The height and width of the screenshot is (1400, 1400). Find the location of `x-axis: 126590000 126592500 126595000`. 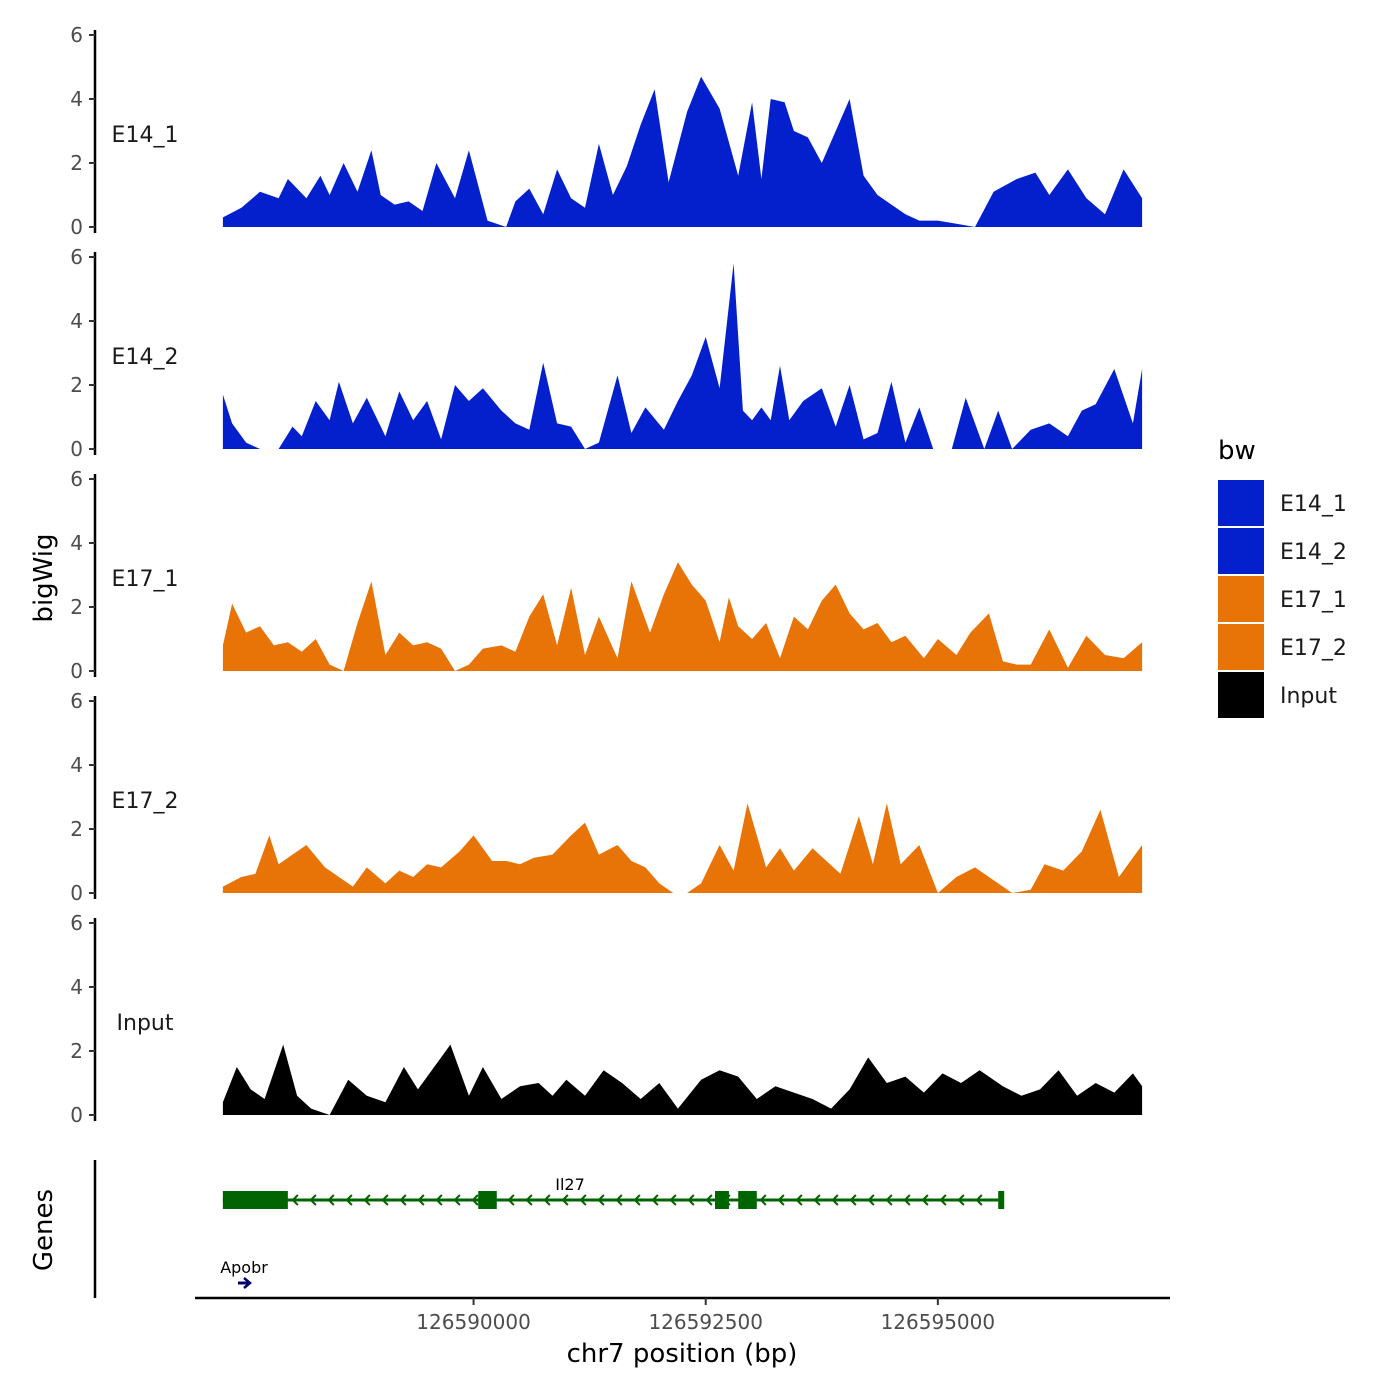

x-axis: 126590000 126592500 126595000 is located at coordinates (682, 1315).